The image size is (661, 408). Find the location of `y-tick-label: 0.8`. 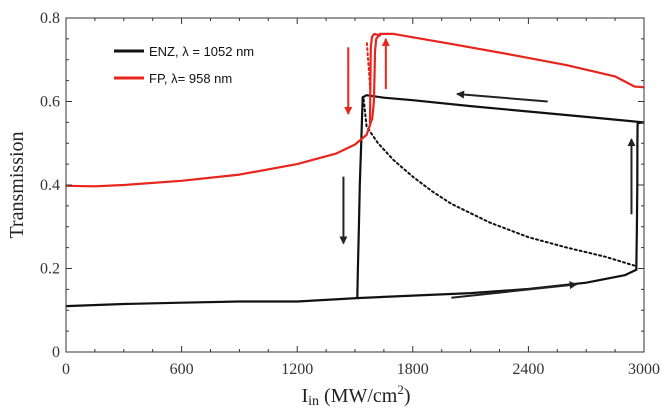

y-tick-label: 0.8 is located at coordinates (50, 18).